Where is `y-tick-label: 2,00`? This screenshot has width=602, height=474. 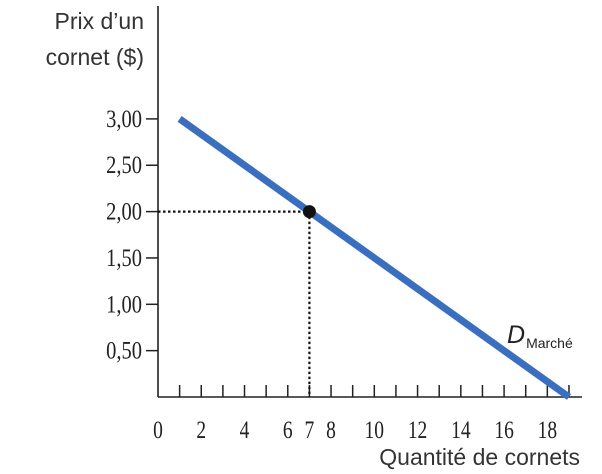
y-tick-label: 2,00 is located at coordinates (124, 211).